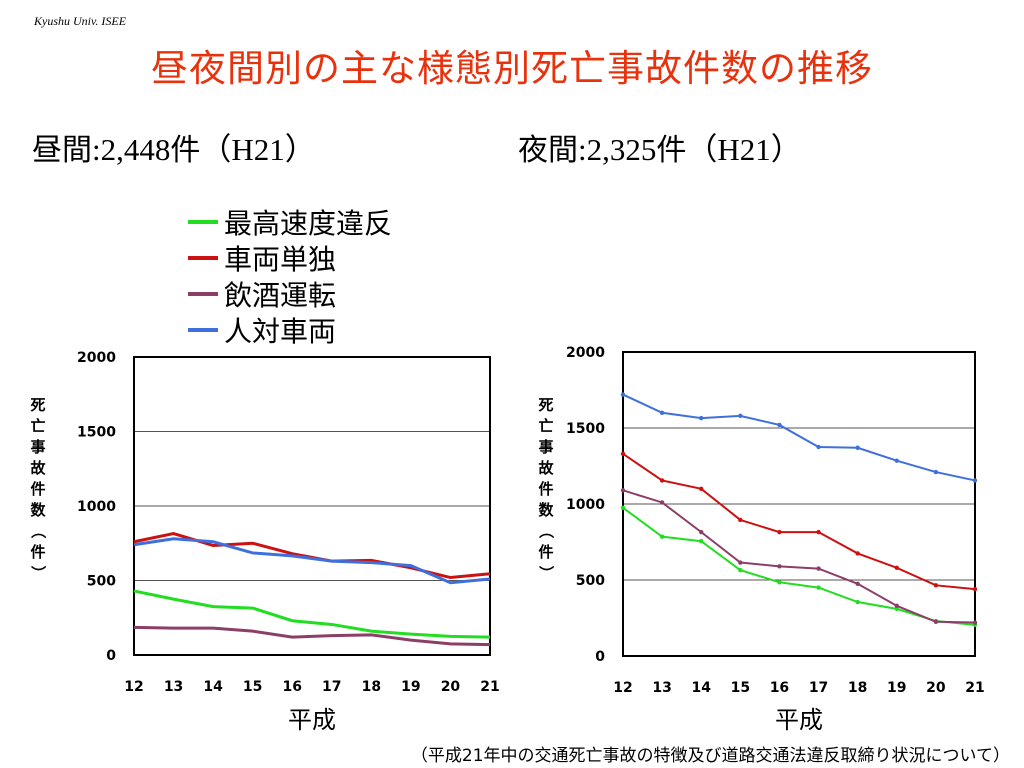 Image resolution: width=1024 pixels, height=768 pixels. I want to click on day-x-axis-label: 平成, so click(312, 720).